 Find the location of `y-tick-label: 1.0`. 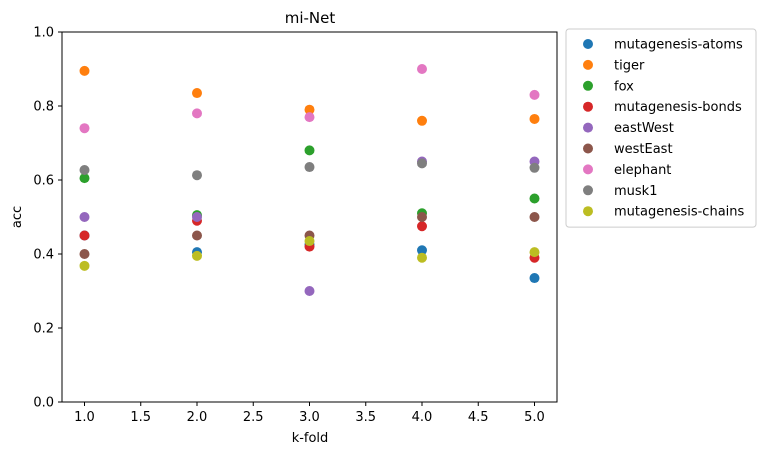

y-tick-label: 1.0 is located at coordinates (43, 33).